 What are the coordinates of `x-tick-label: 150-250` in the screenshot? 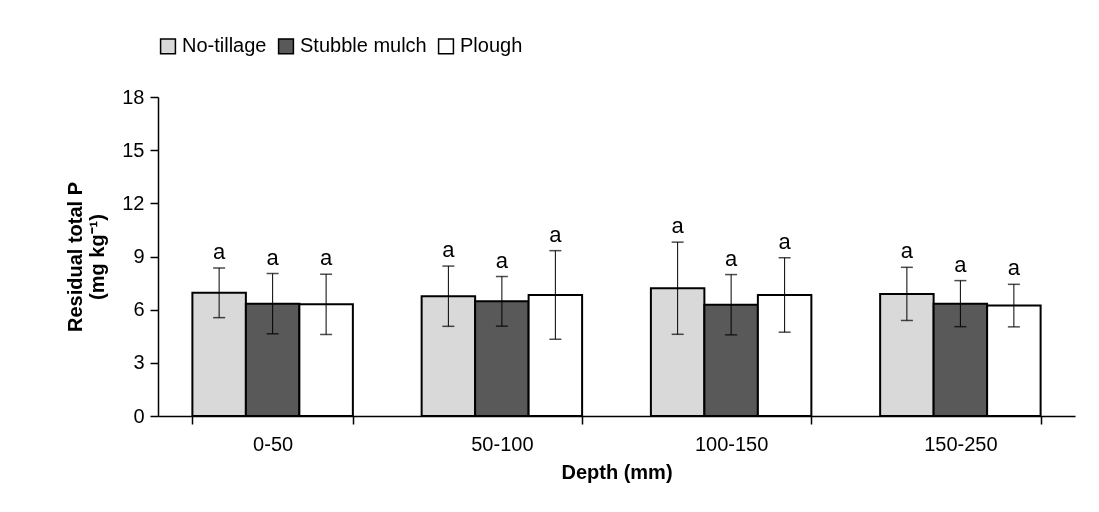 It's located at (961, 443).